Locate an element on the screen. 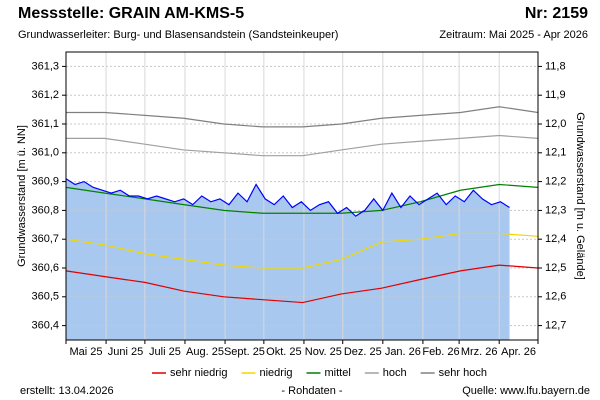  y2-tick-label: 12,5 is located at coordinates (555, 268).